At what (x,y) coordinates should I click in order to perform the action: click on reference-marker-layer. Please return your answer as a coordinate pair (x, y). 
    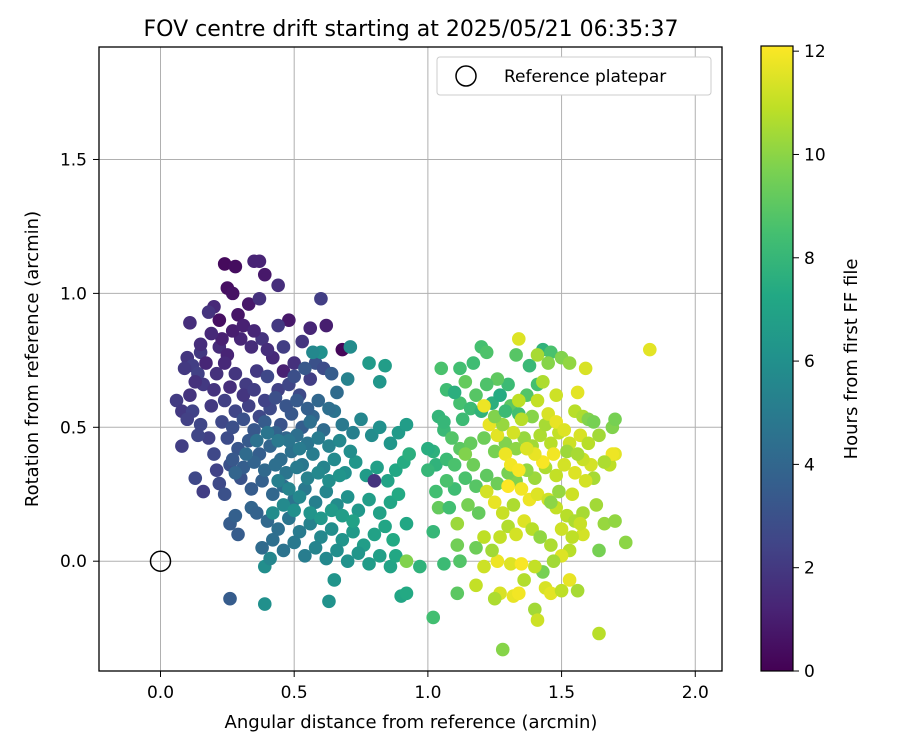
    Looking at the image, I should click on (160, 561).